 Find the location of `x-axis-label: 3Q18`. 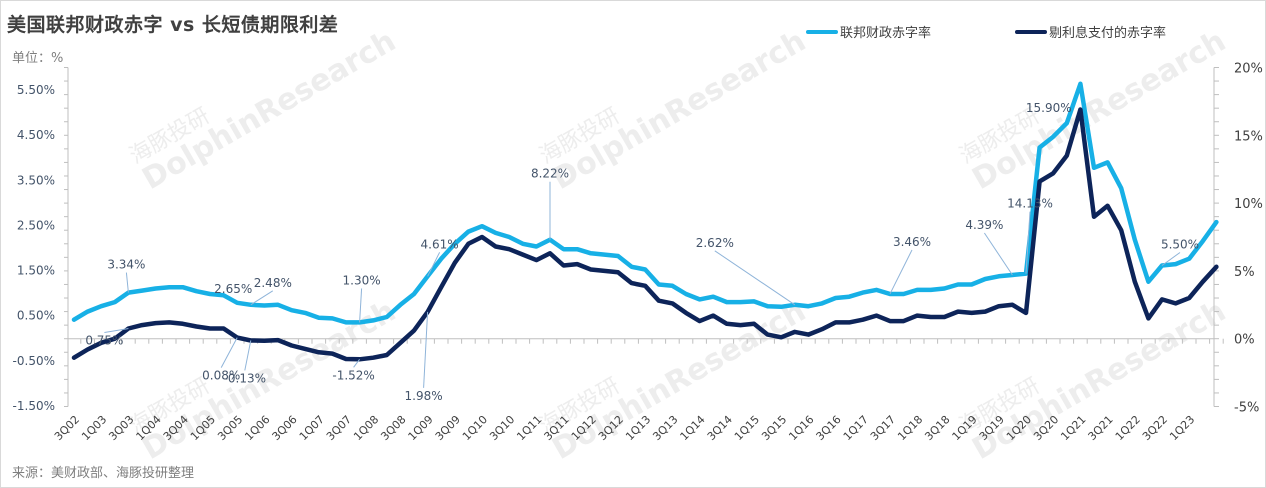

x-axis-label: 3Q18 is located at coordinates (937, 428).